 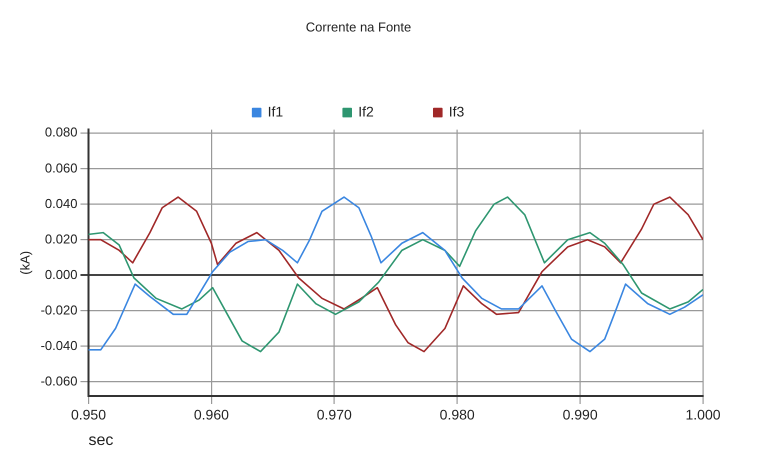 I want to click on x-tick-label: 0.950, so click(x=88, y=414).